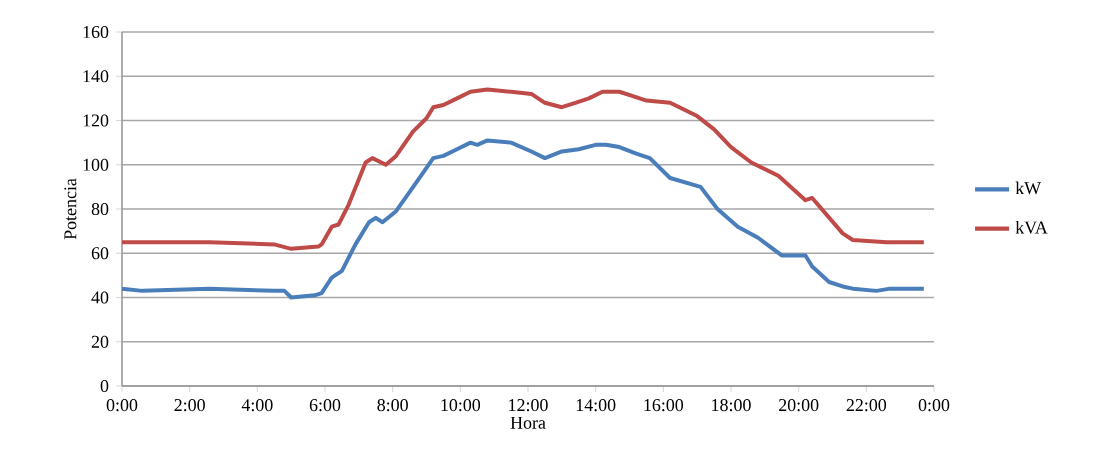 This screenshot has width=1108, height=469. Describe the element at coordinates (96, 76) in the screenshot. I see `y-tick-label: 140` at that location.